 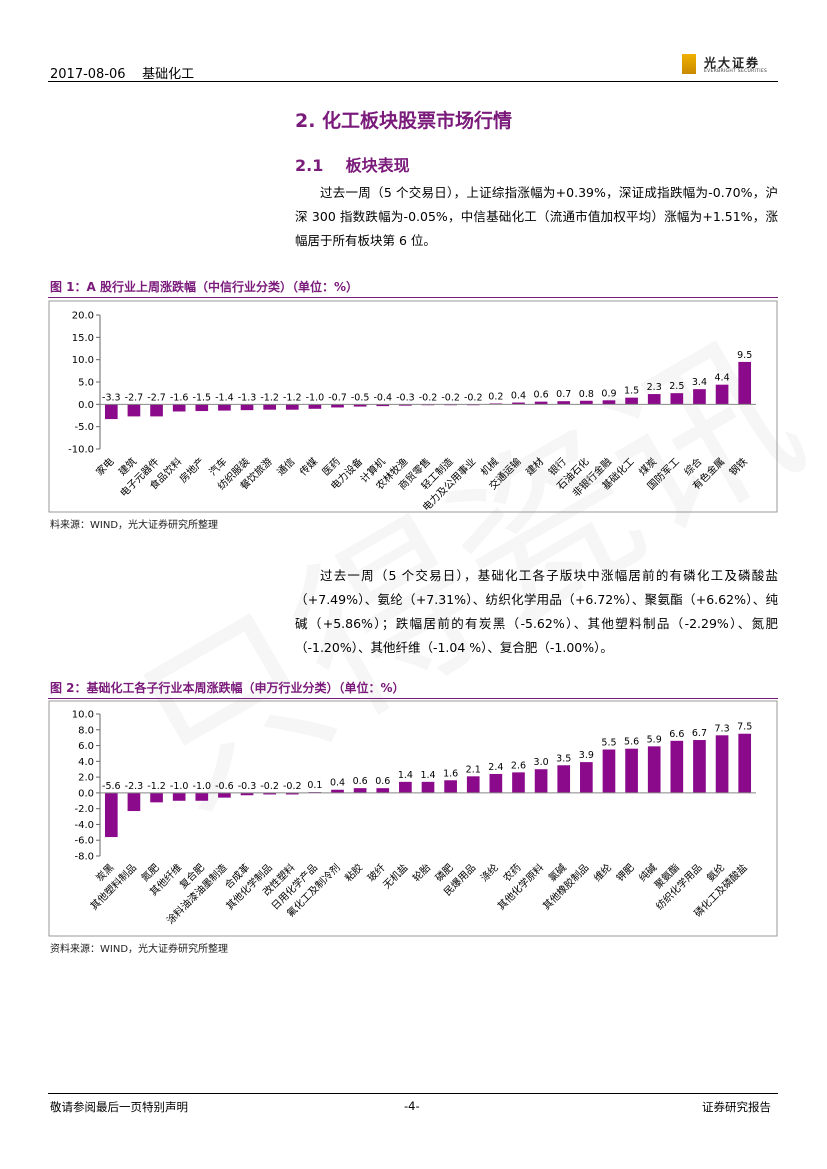 I want to click on category-label: 钾肥, so click(x=624, y=872).